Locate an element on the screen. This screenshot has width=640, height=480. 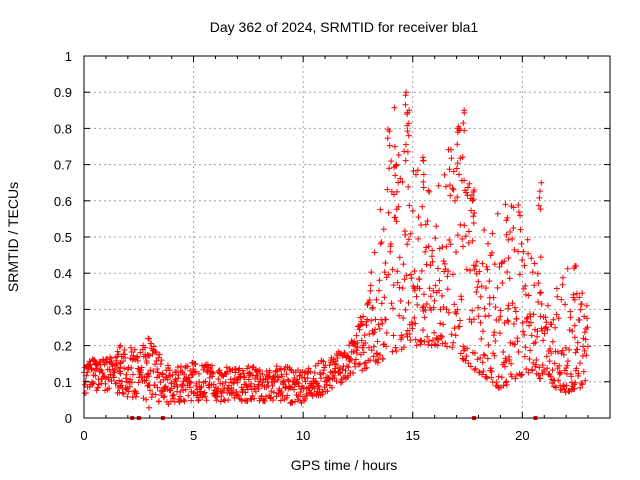
x-tick-label: 15 is located at coordinates (413, 435).